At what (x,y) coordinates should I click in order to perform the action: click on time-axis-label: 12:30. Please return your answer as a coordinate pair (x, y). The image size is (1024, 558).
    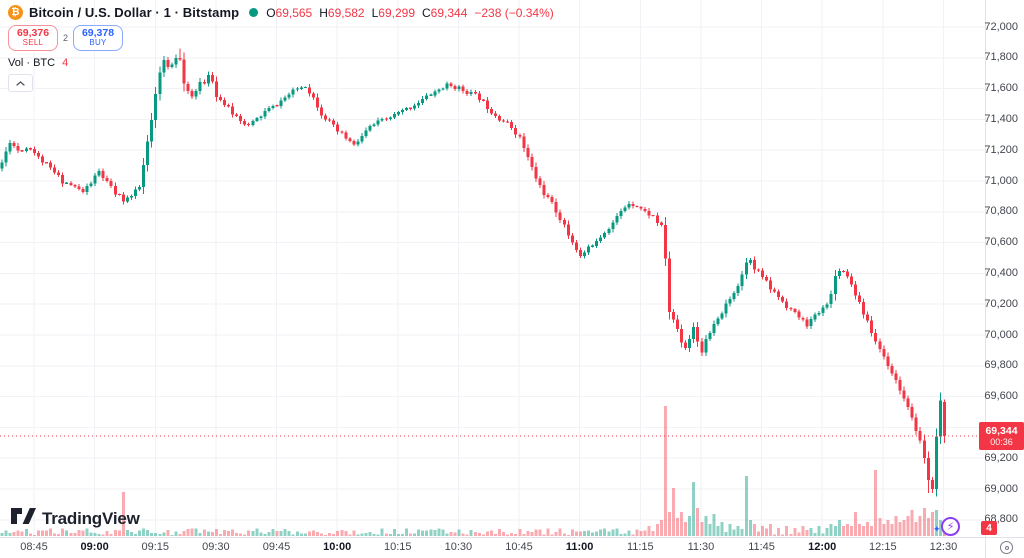
    Looking at the image, I should click on (943, 547).